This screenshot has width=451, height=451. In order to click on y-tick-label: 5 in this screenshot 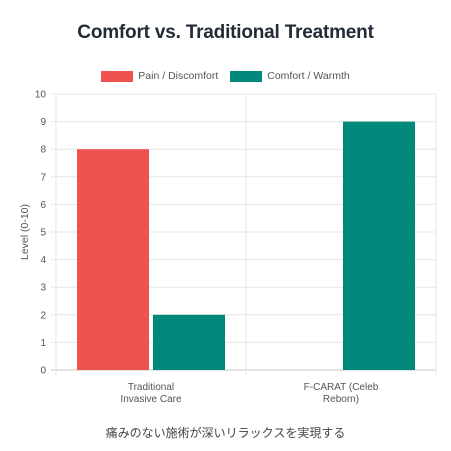, I will do `click(43, 233)`.